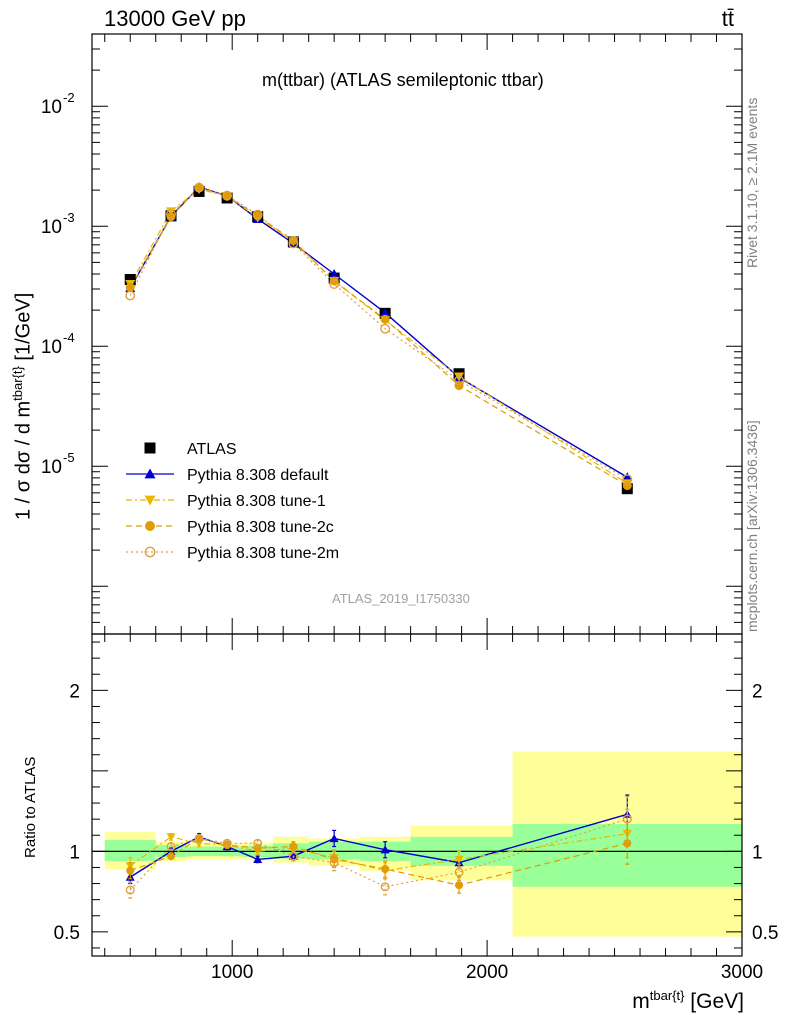 Image resolution: width=786 pixels, height=1024 pixels. Describe the element at coordinates (232, 972) in the screenshot. I see `x-tick-label-1000: 1000` at that location.